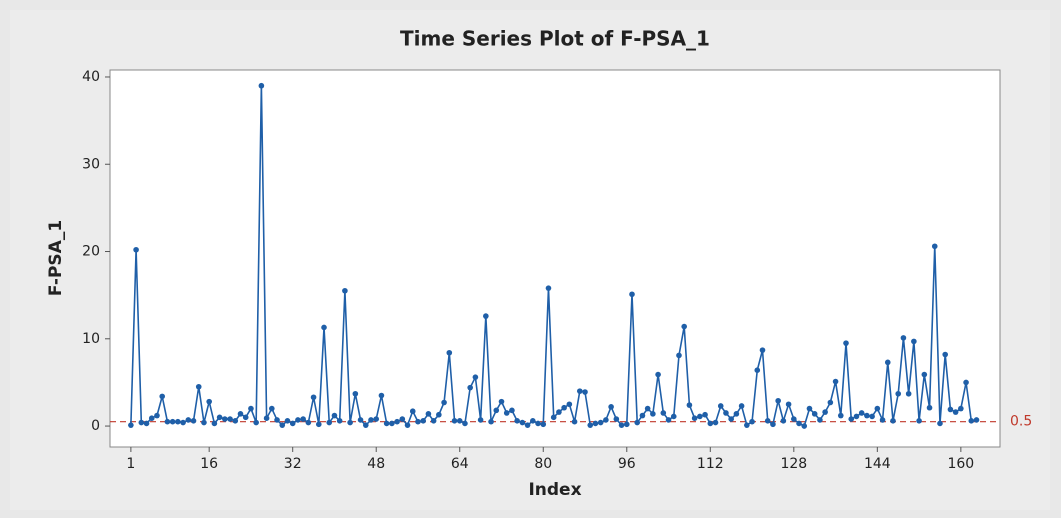  Describe the element at coordinates (877, 464) in the screenshot. I see `x-tick-label: 144` at that location.